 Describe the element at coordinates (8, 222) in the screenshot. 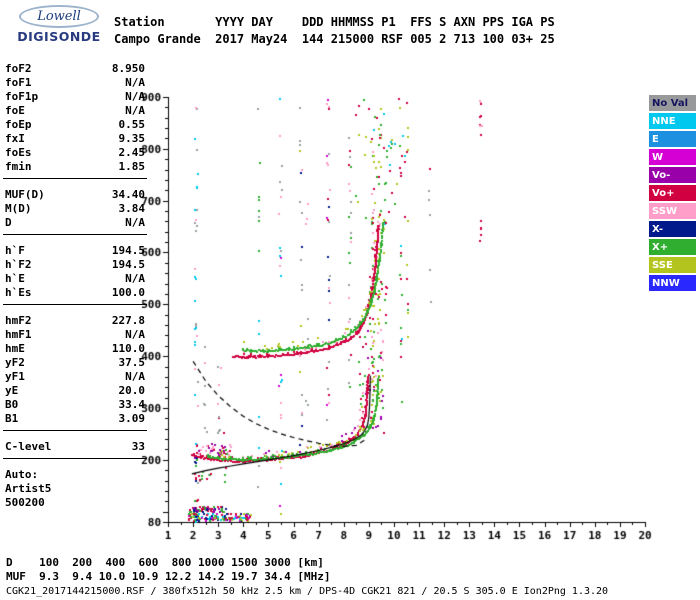

I see `param-label: D` at that location.